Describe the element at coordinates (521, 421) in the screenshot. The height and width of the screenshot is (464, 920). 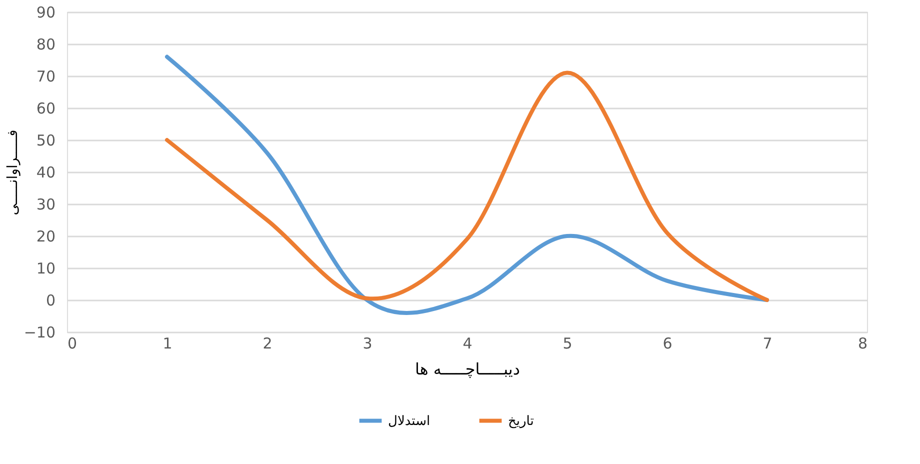
I see `legend-label: تاریخ` at that location.